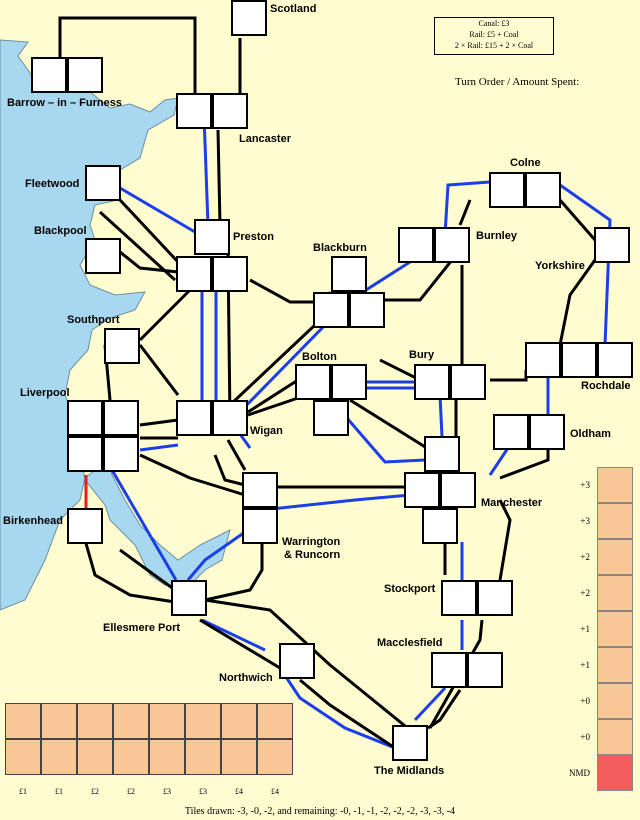 This screenshot has width=640, height=820. What do you see at coordinates (442, 454) in the screenshot?
I see `tile-manchester-top` at bounding box center [442, 454].